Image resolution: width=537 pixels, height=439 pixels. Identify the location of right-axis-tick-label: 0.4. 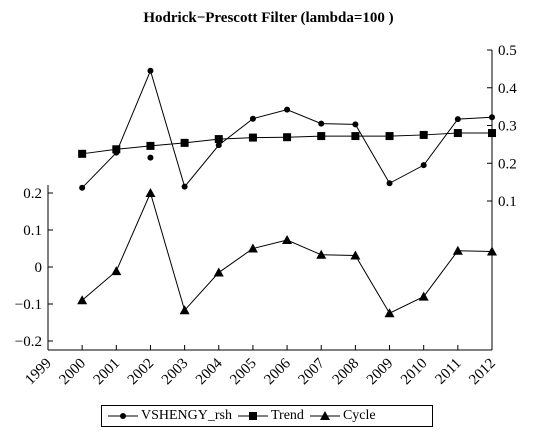
(507, 89).